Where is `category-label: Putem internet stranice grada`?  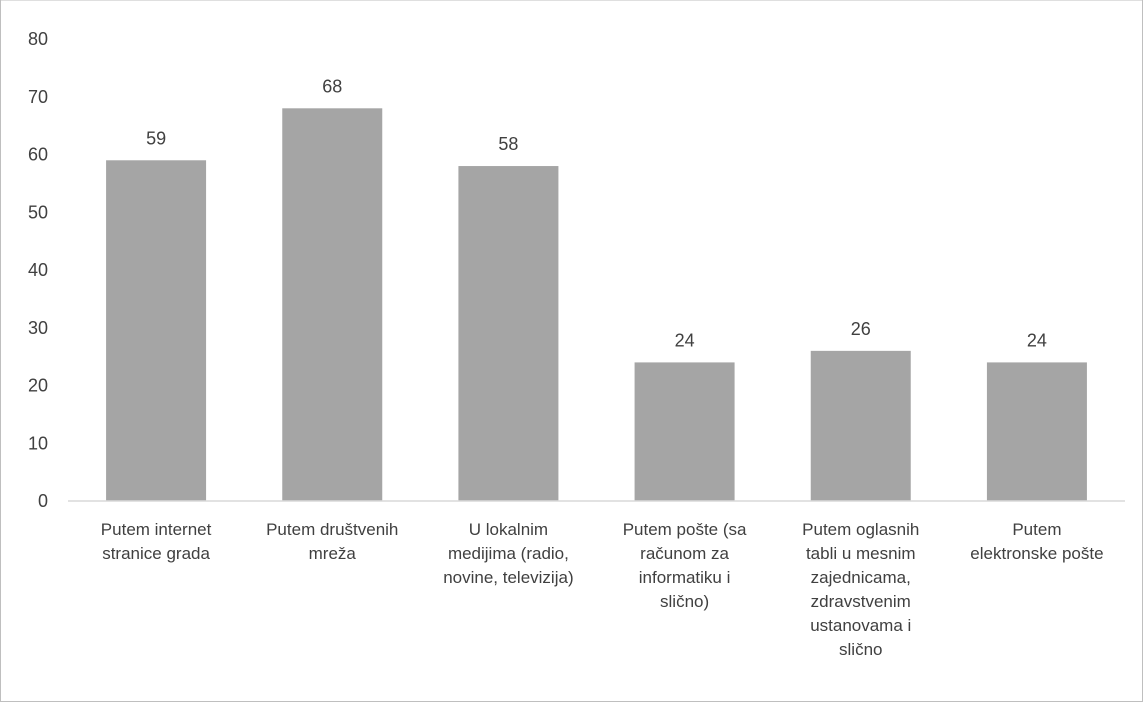 category-label: Putem internet stranice grada is located at coordinates (156, 541).